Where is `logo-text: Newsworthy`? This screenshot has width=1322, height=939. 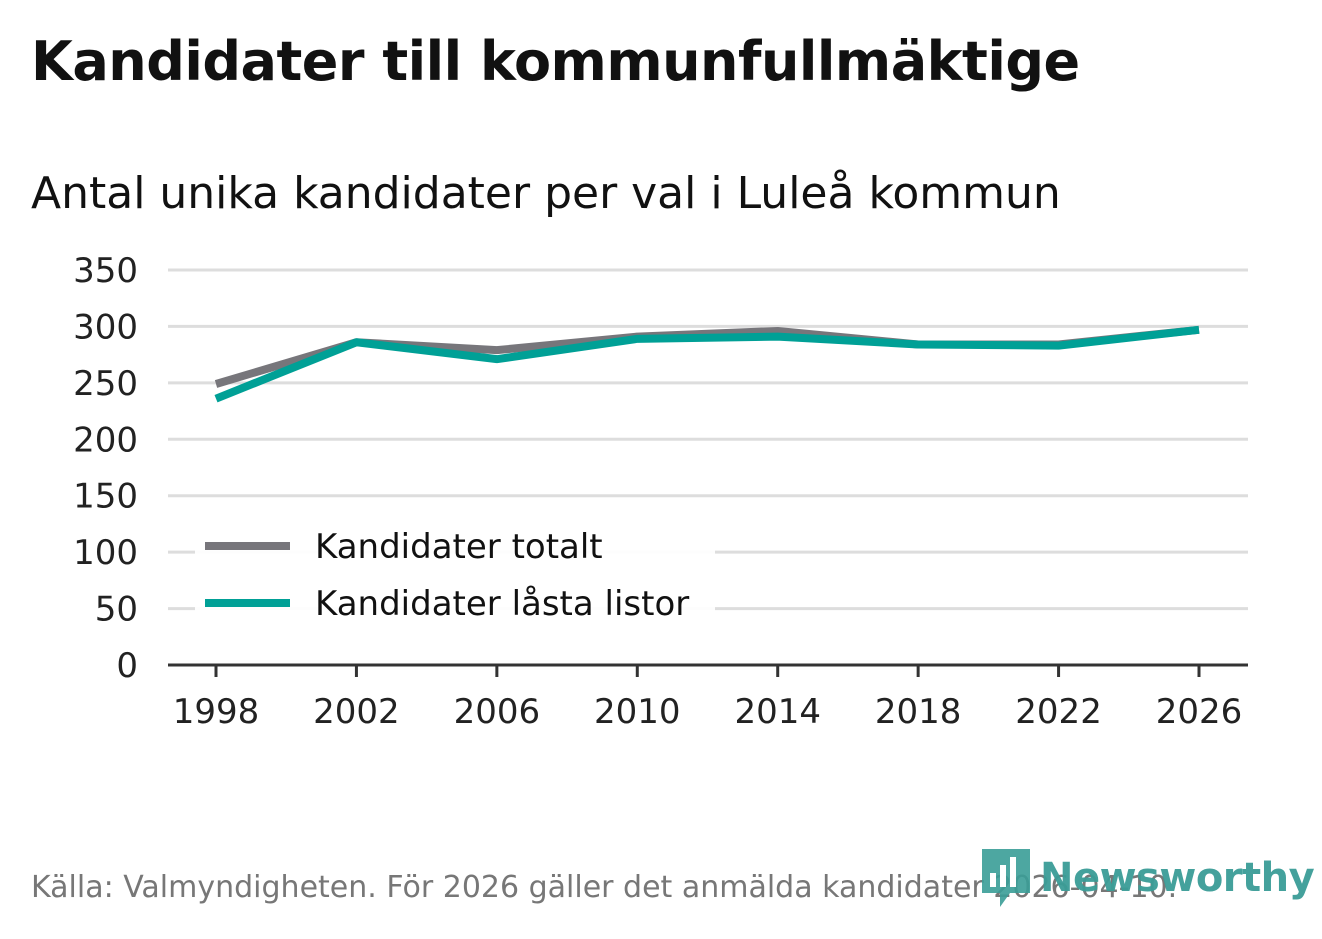 logo-text: Newsworthy is located at coordinates (1177, 878).